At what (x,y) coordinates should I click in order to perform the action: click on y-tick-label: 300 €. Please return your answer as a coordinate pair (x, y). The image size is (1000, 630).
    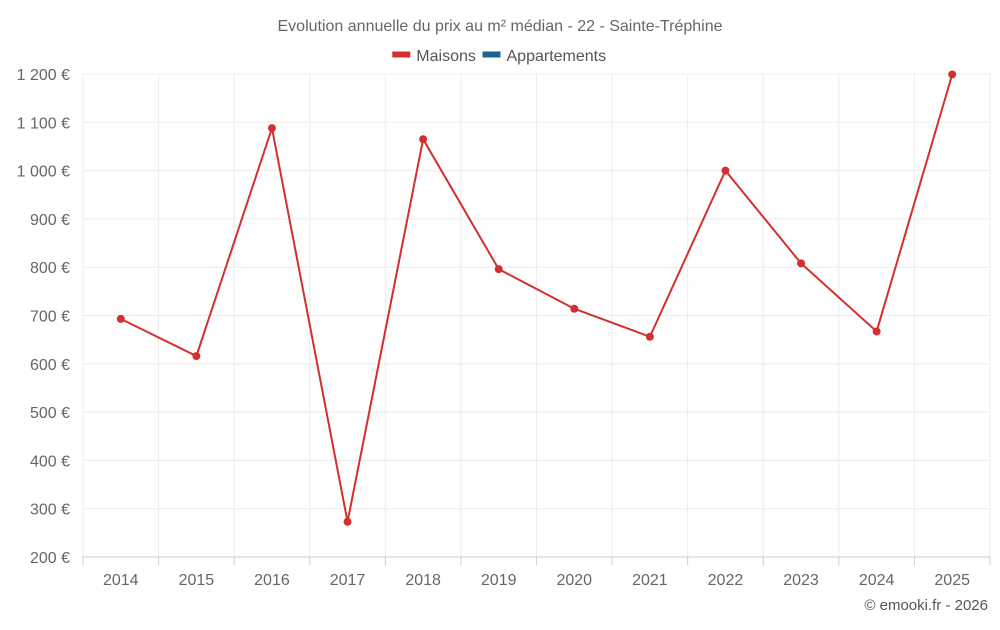
    Looking at the image, I should click on (50, 510).